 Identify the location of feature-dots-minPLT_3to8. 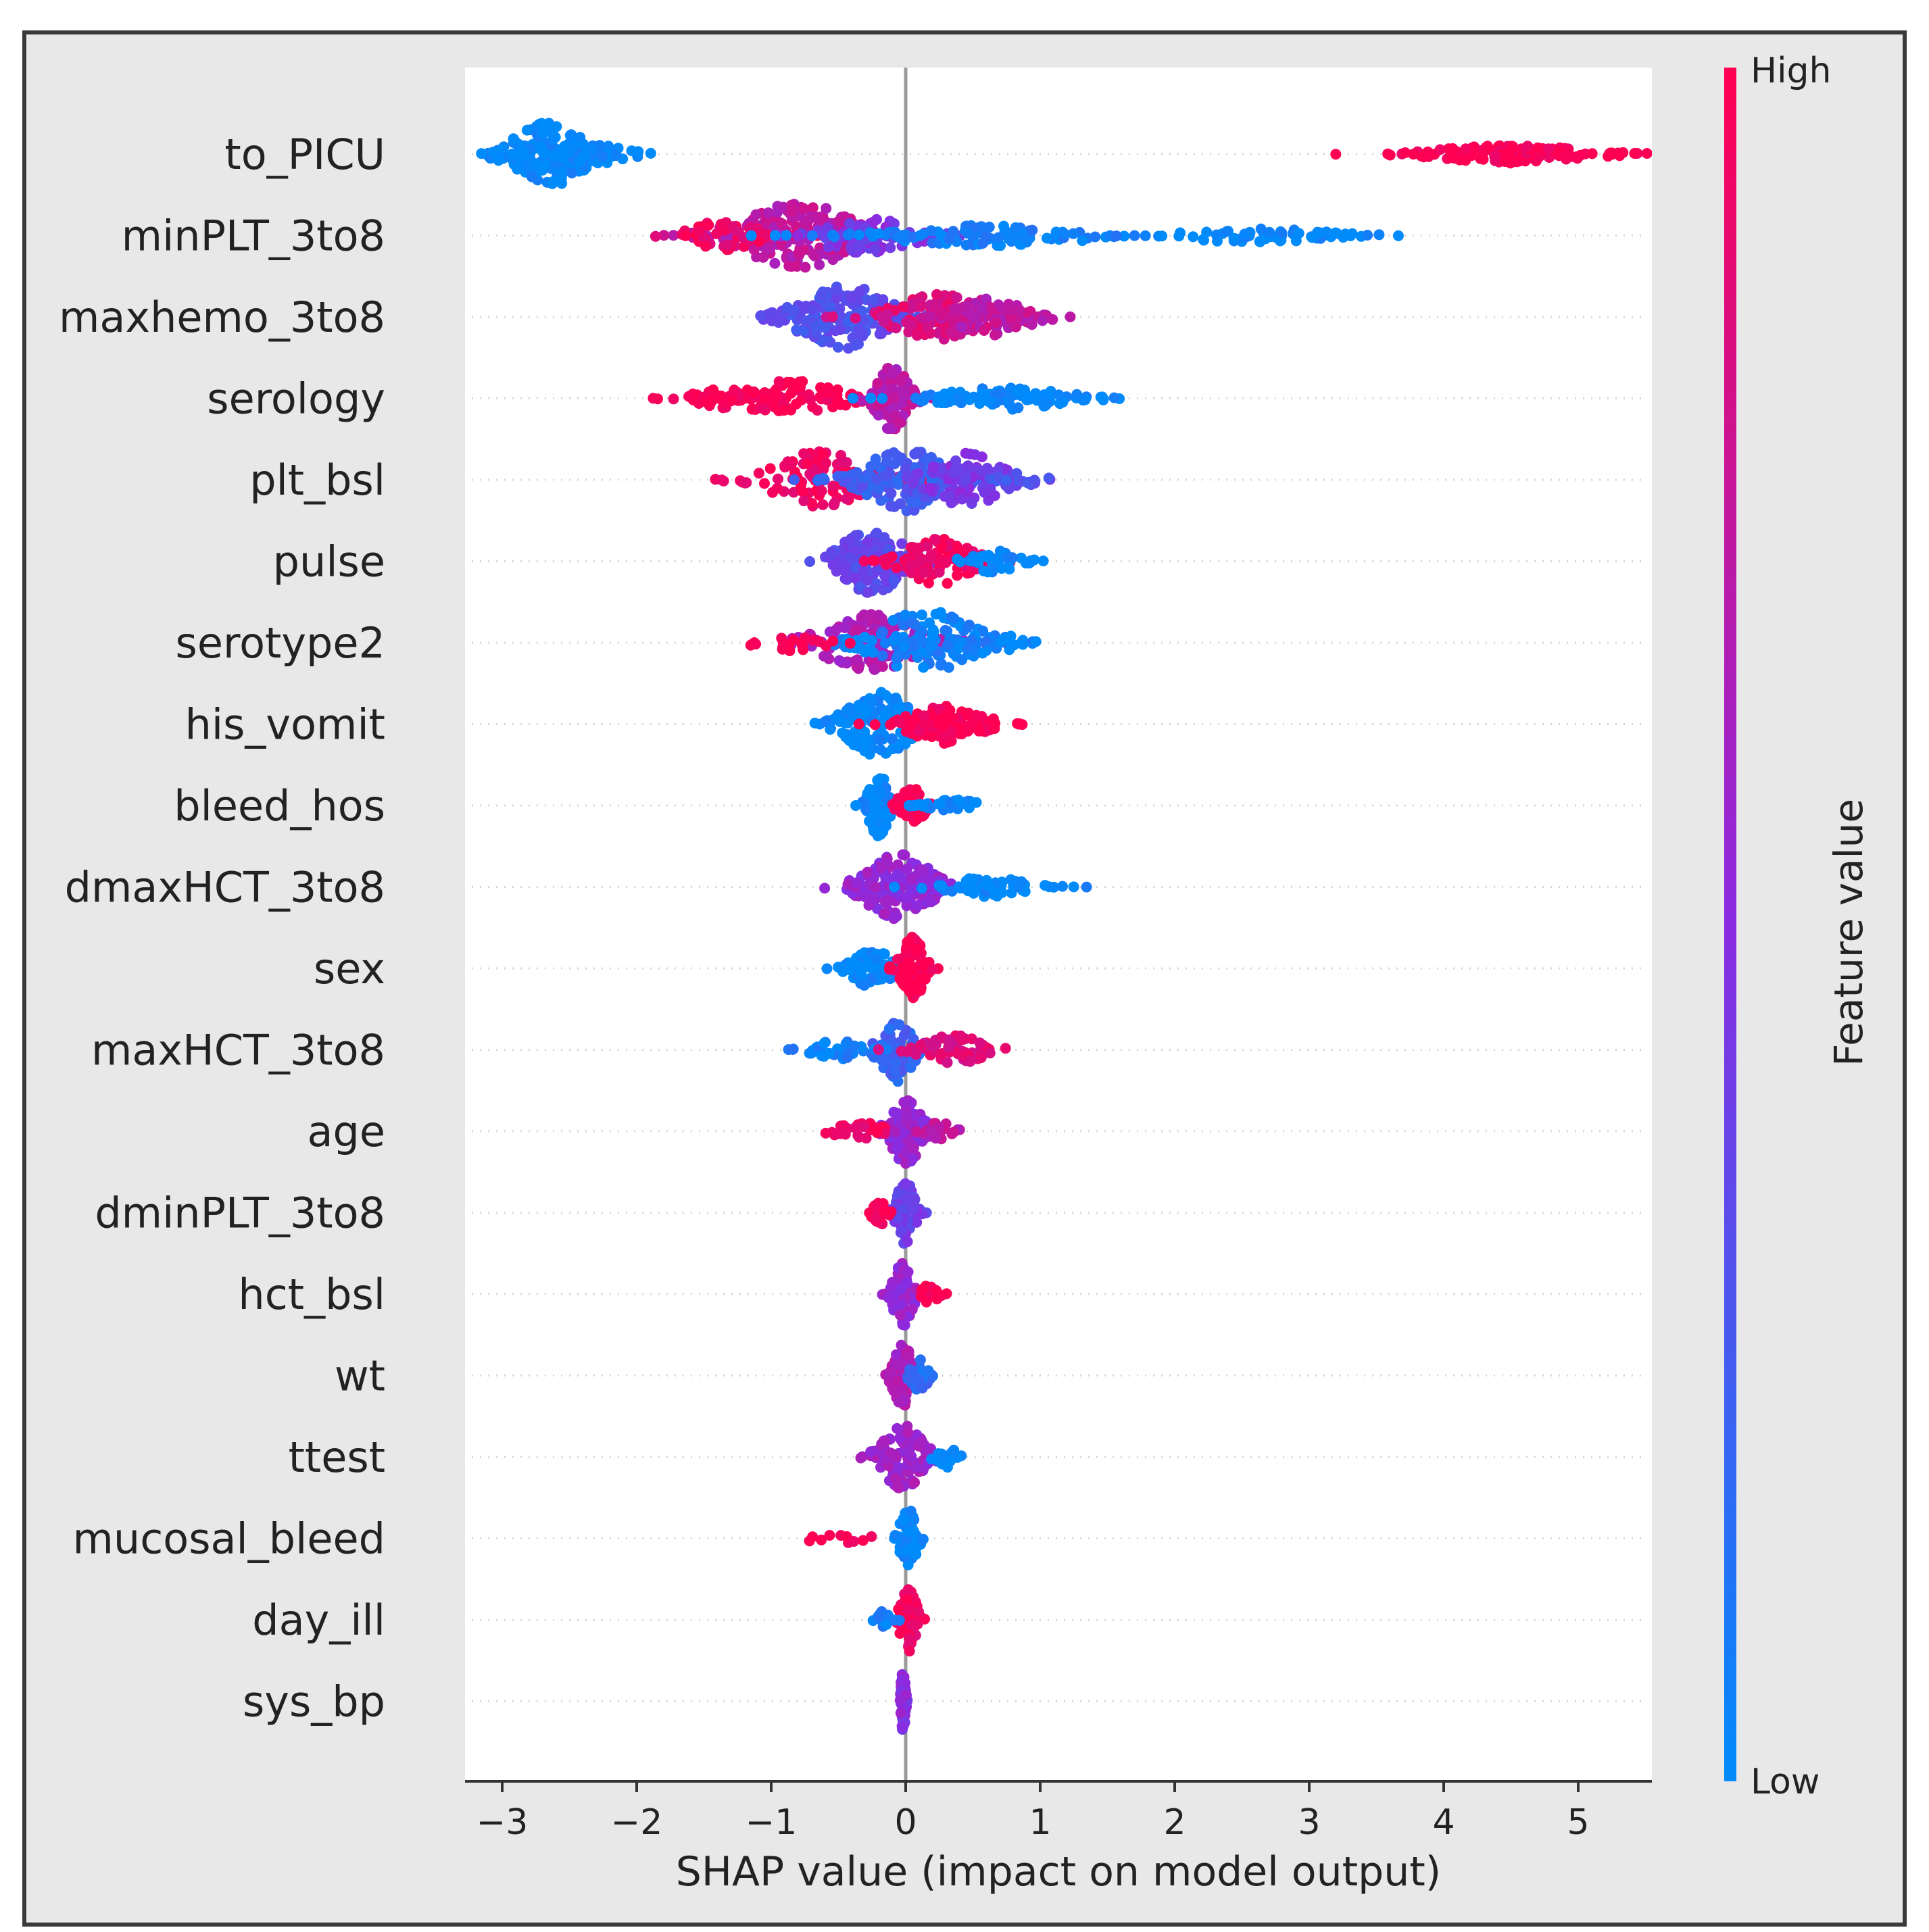
(1027, 236).